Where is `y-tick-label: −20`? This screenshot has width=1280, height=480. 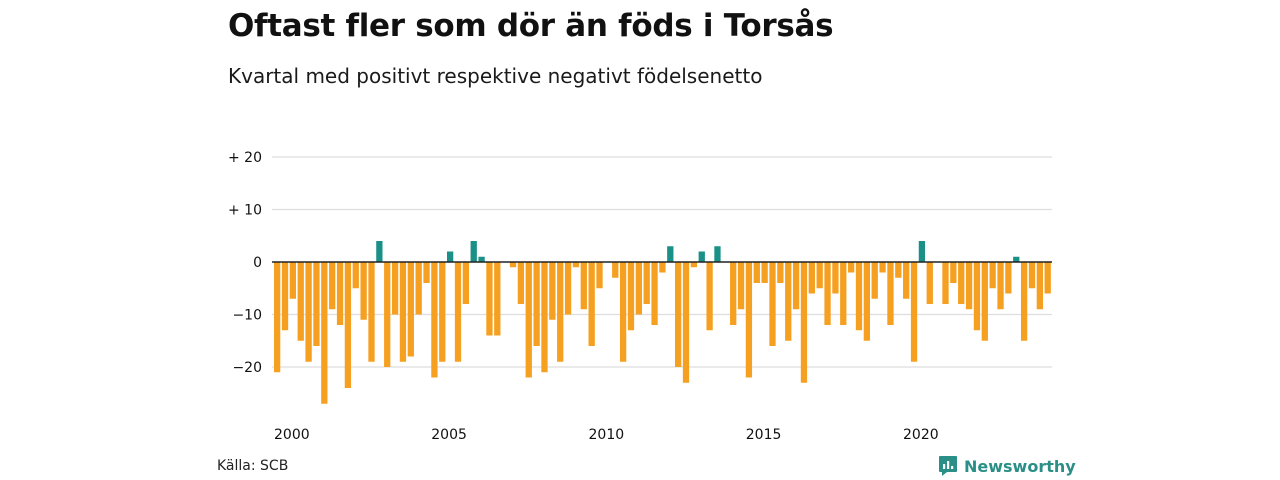
y-tick-label: −20 is located at coordinates (247, 368).